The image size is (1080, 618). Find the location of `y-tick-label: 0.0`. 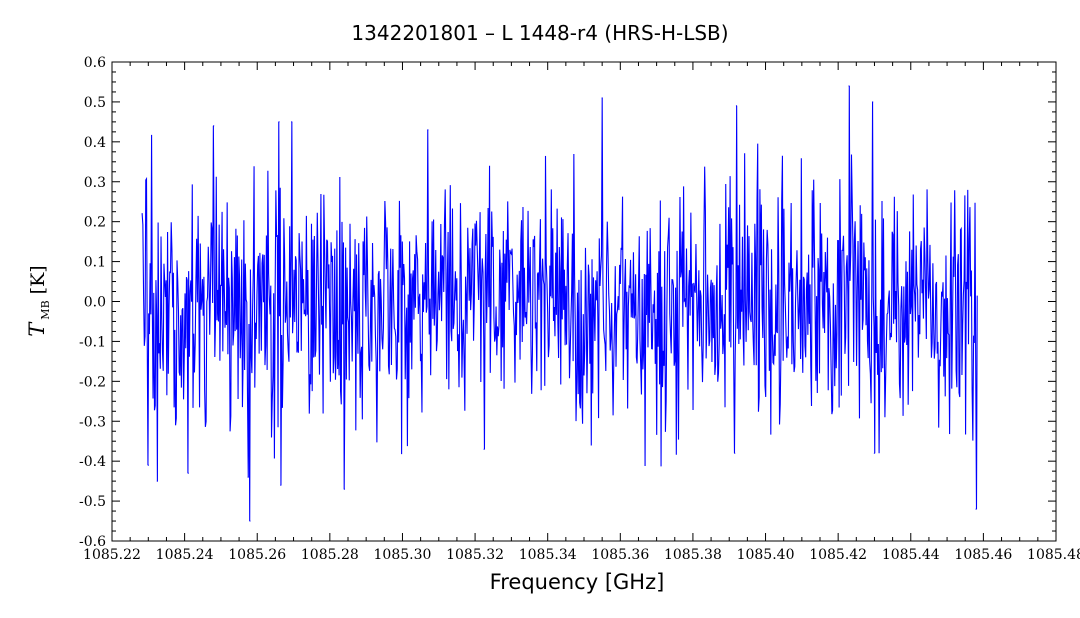

y-tick-label: 0.0 is located at coordinates (95, 303).